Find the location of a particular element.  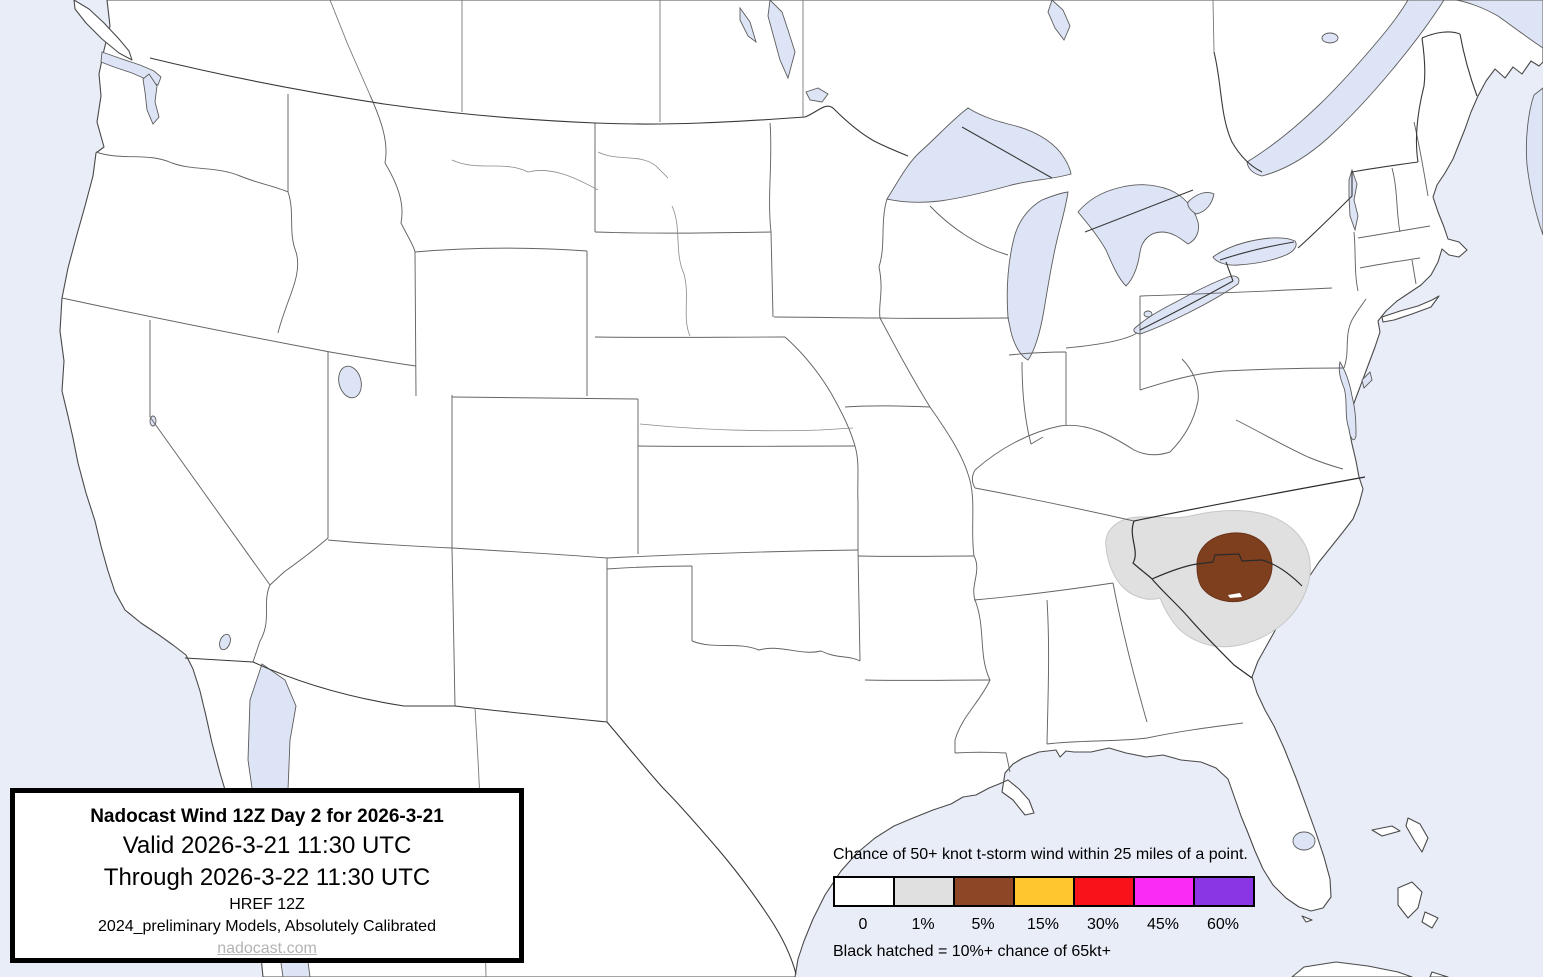

platte-river is located at coordinates (746, 427).